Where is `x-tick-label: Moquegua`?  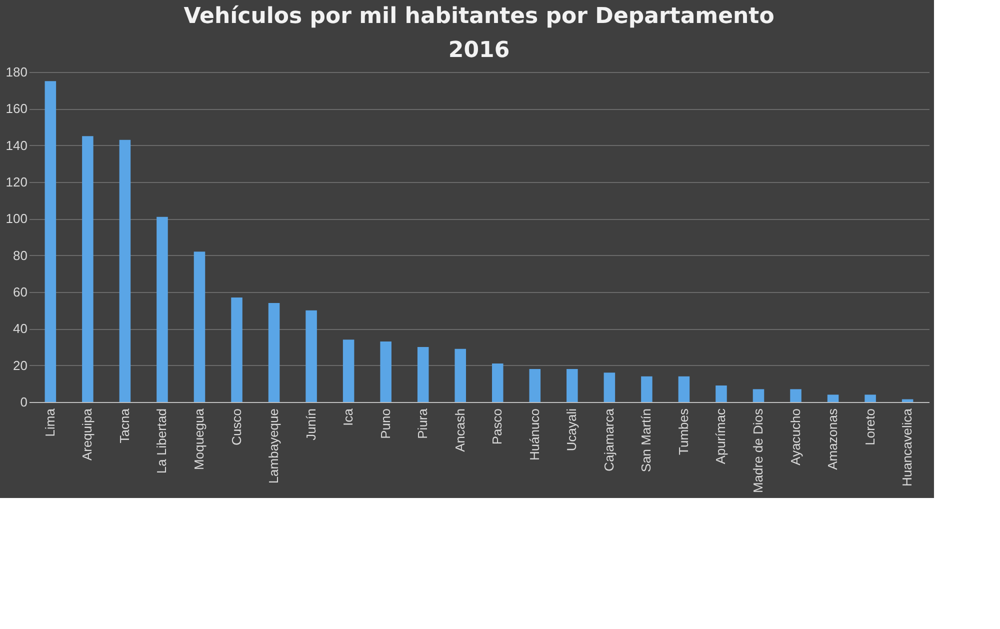 x-tick-label: Moquegua is located at coordinates (198, 439).